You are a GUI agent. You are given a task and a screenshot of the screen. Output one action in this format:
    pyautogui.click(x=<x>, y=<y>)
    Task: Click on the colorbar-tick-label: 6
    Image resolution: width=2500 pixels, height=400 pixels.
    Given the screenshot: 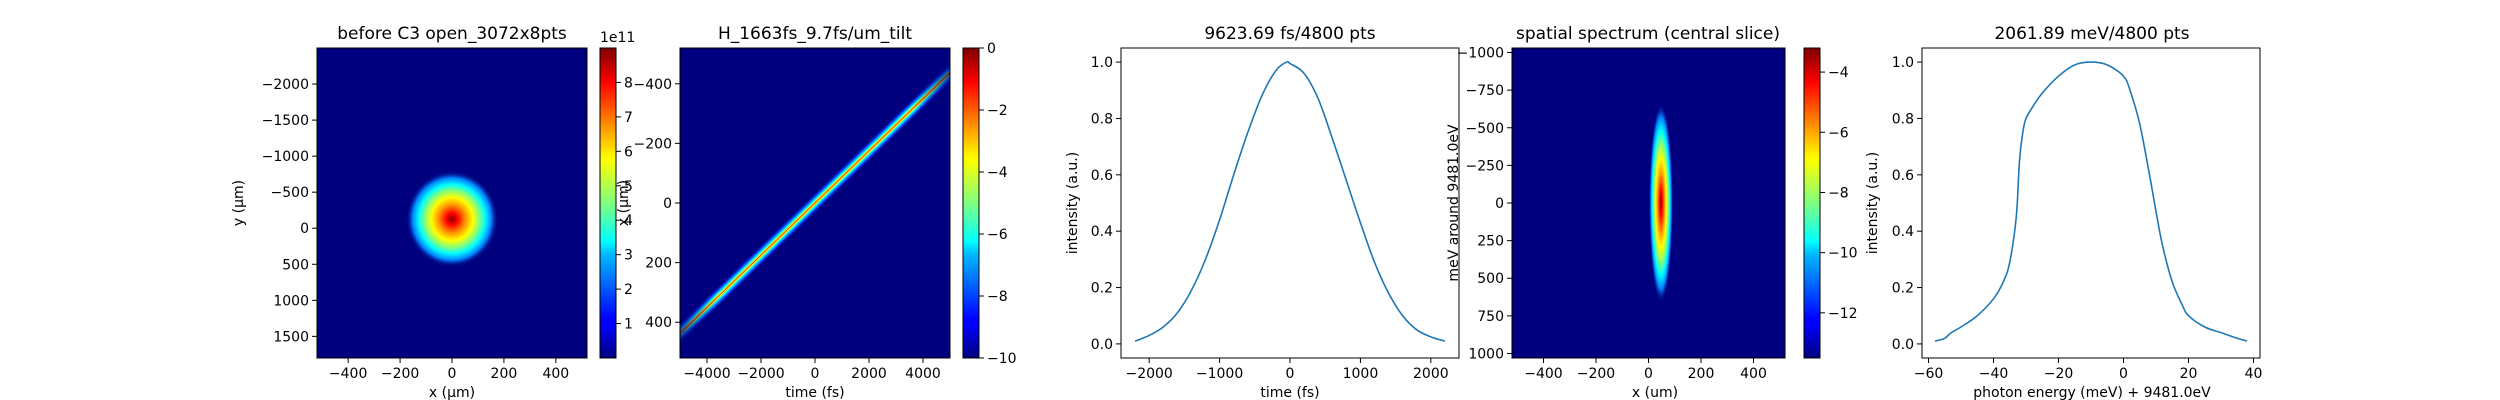 What is the action you would take?
    pyautogui.click(x=628, y=152)
    